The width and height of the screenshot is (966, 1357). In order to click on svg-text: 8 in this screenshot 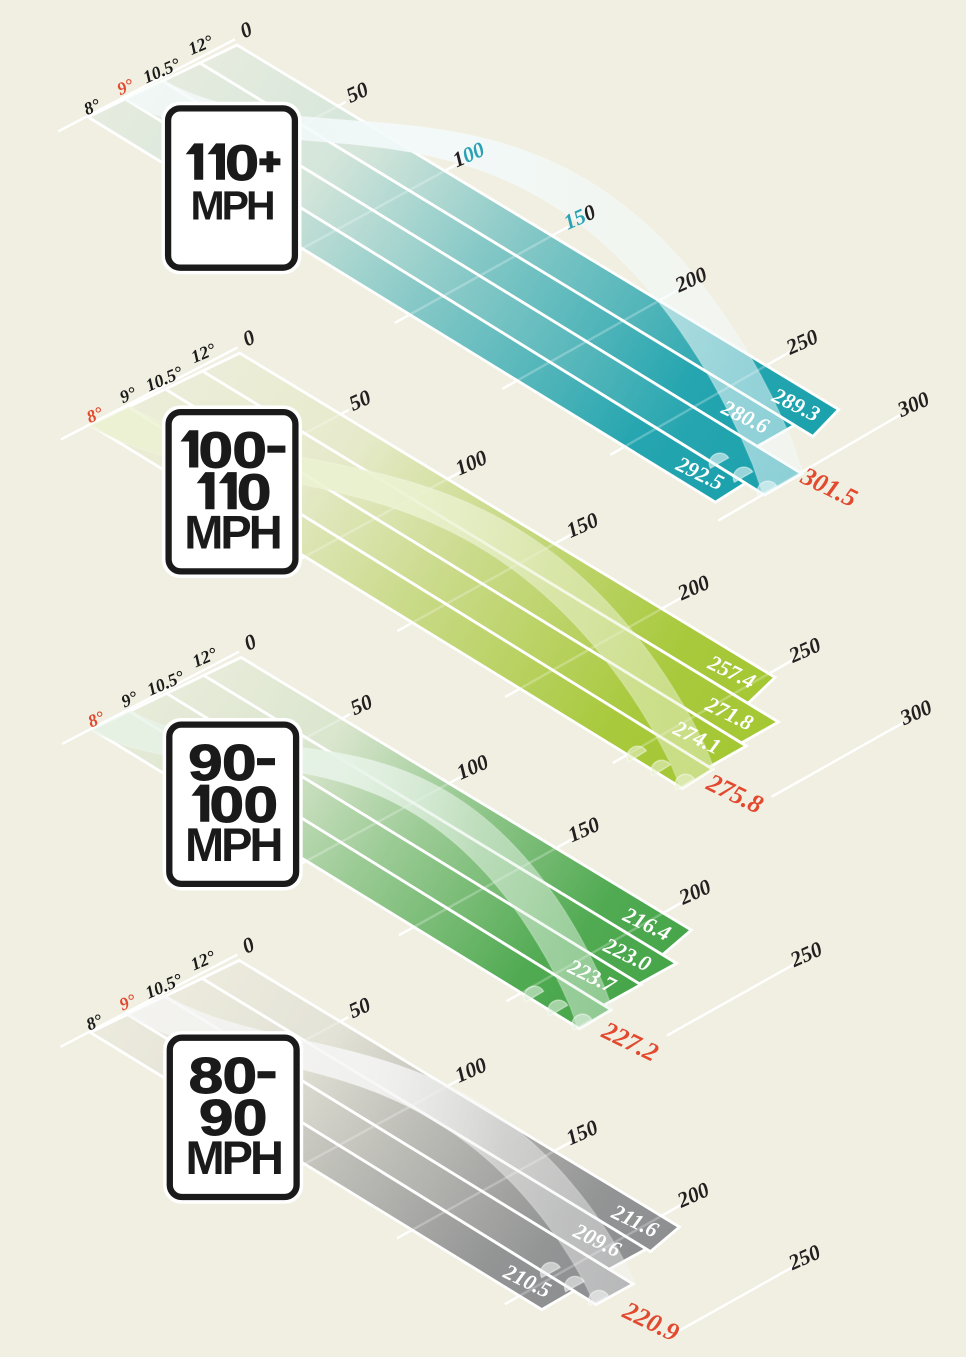, I will do `click(206, 1076)`.